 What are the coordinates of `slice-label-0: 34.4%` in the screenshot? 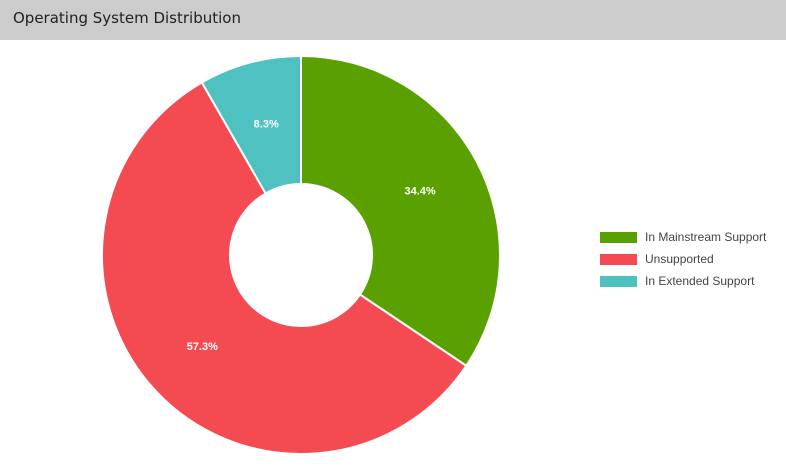 It's located at (420, 191).